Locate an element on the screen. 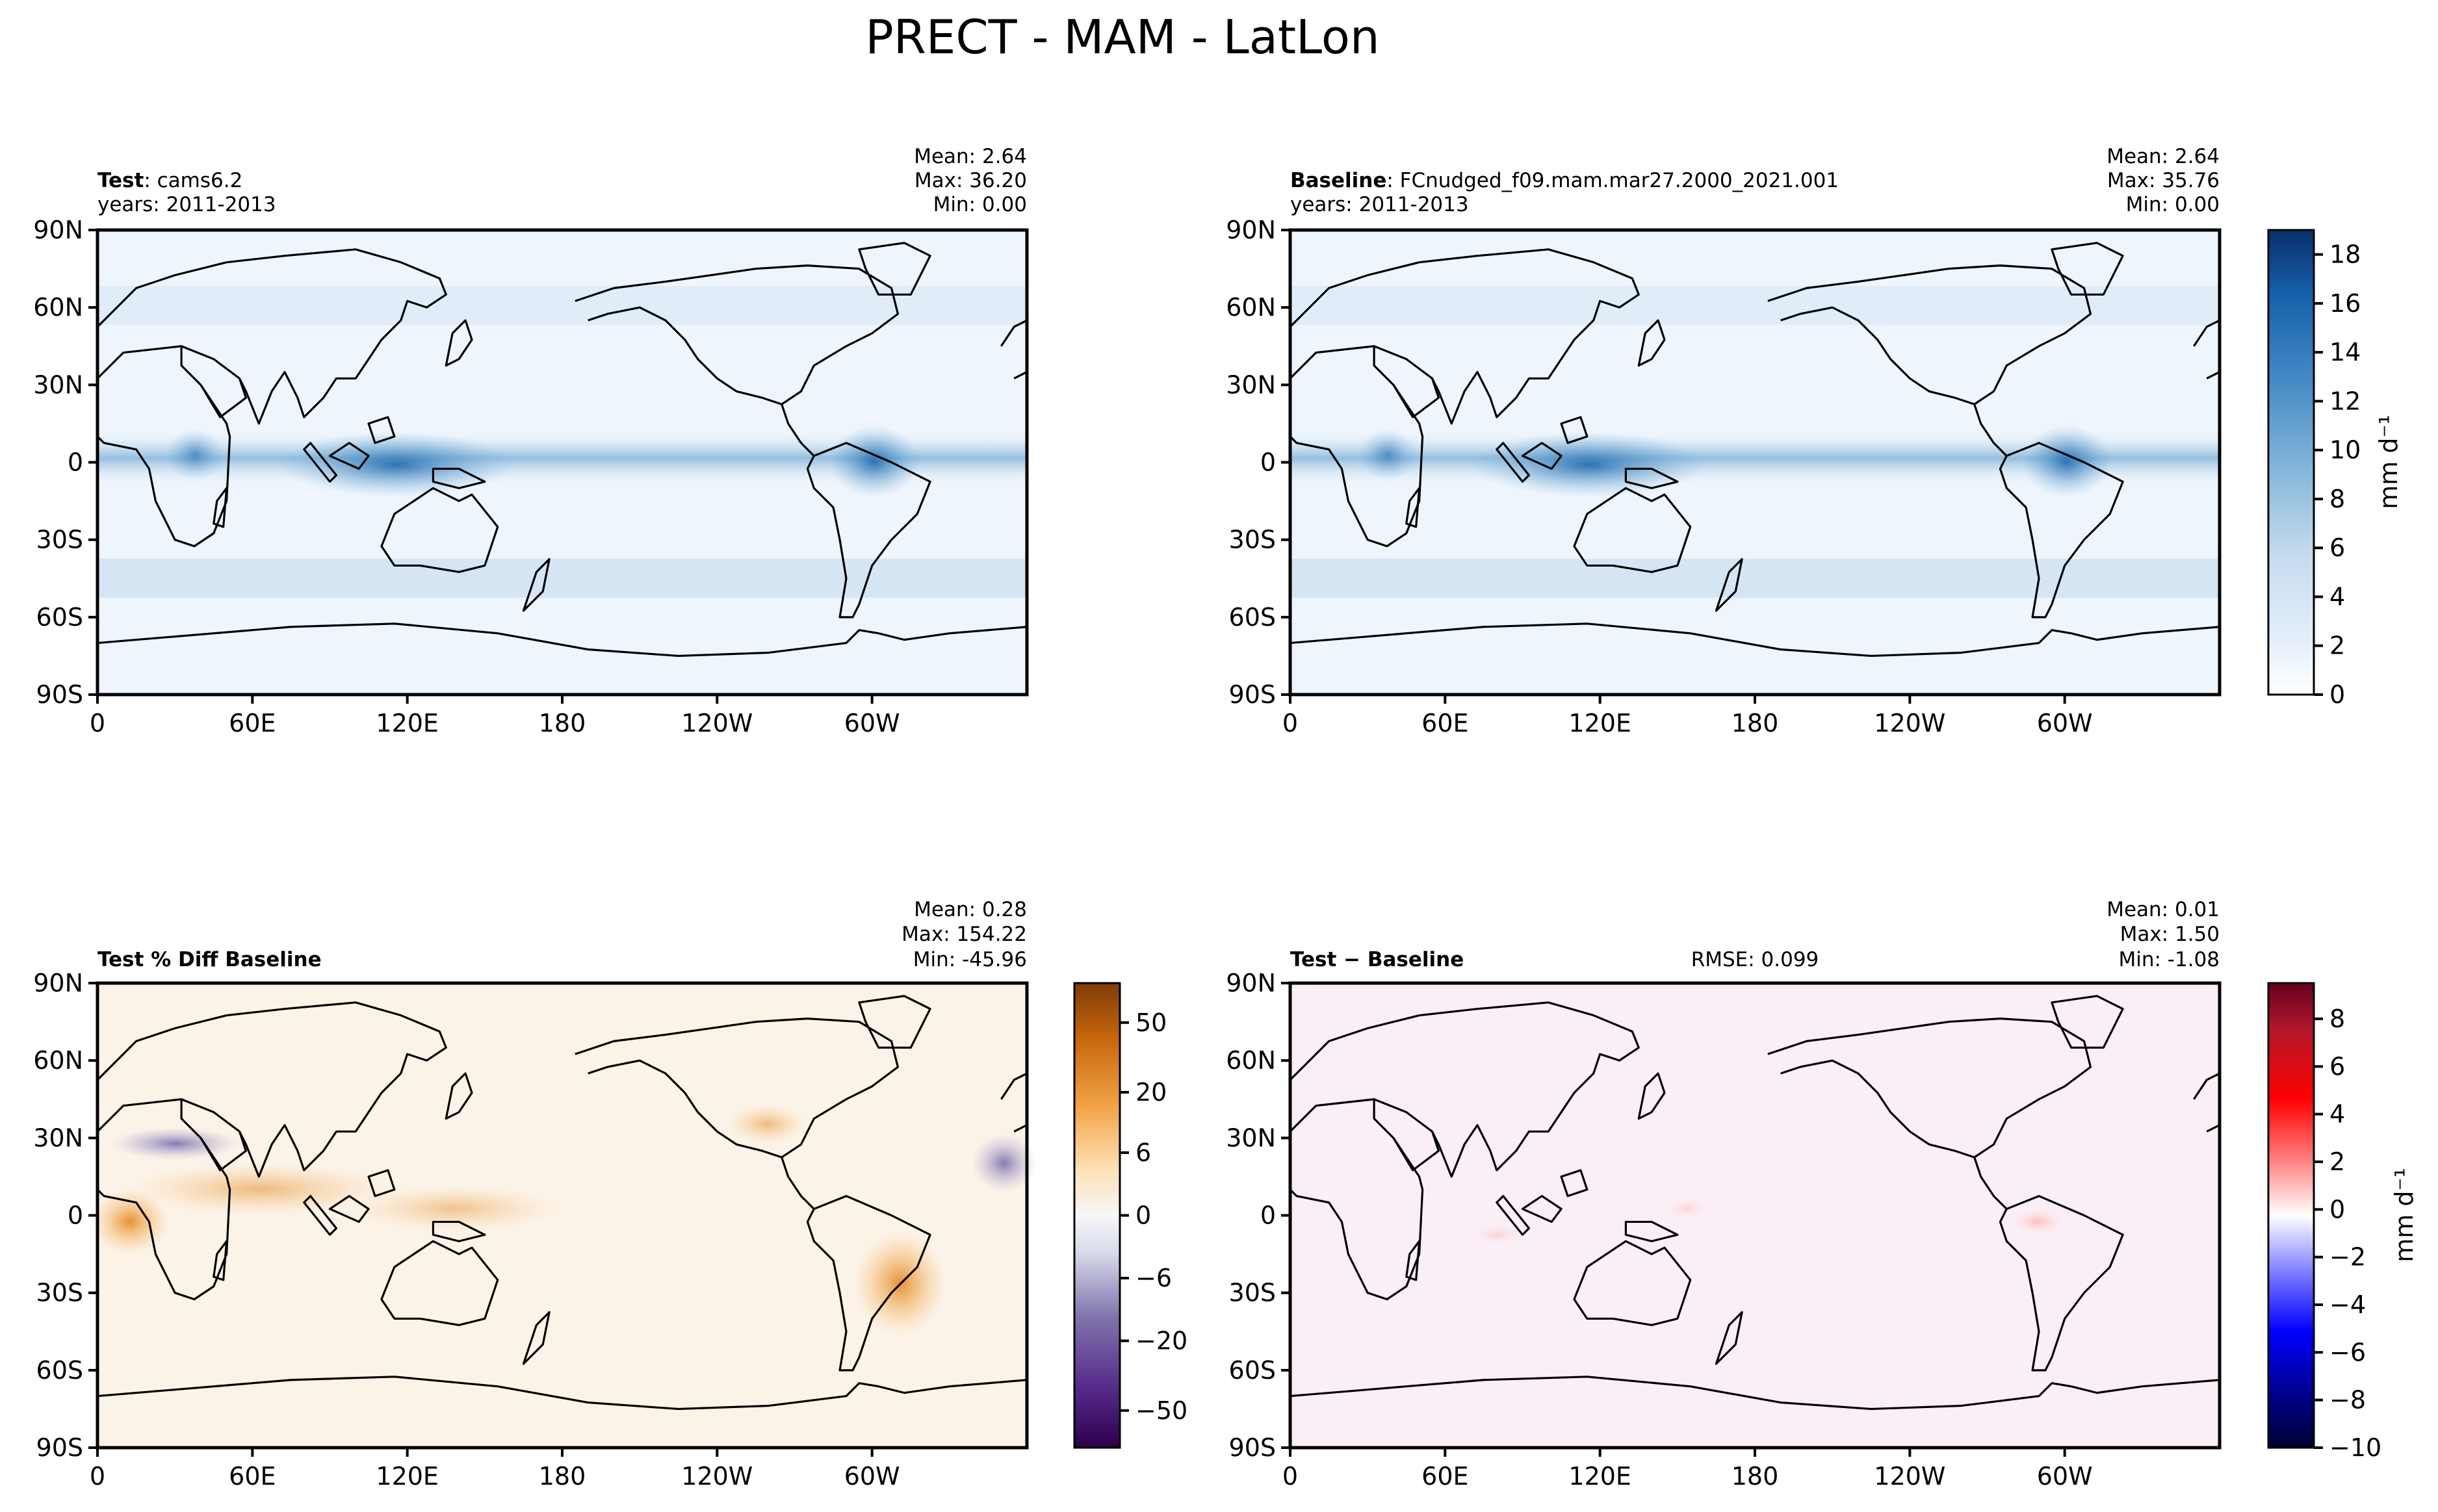  africa-positive is located at coordinates (130, 1221).